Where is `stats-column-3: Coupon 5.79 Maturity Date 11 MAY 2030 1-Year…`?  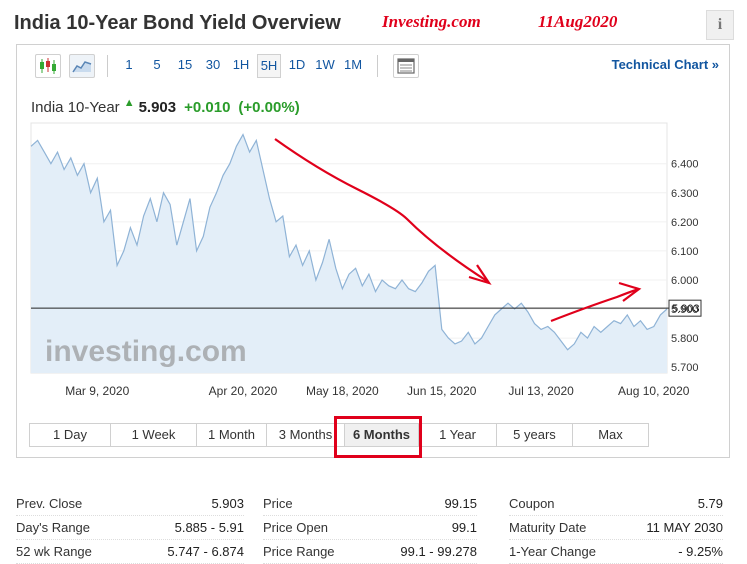
stats-column-3: Coupon 5.79 Maturity Date 11 MAY 2030 1-Year… is located at coordinates (616, 528).